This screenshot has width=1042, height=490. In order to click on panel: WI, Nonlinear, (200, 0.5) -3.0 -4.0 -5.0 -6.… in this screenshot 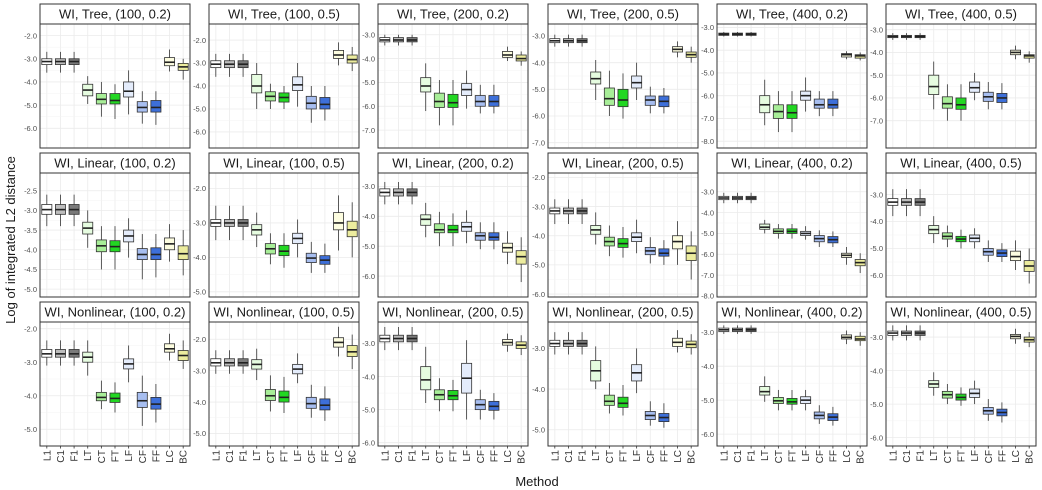, I will do `click(445, 382)`.